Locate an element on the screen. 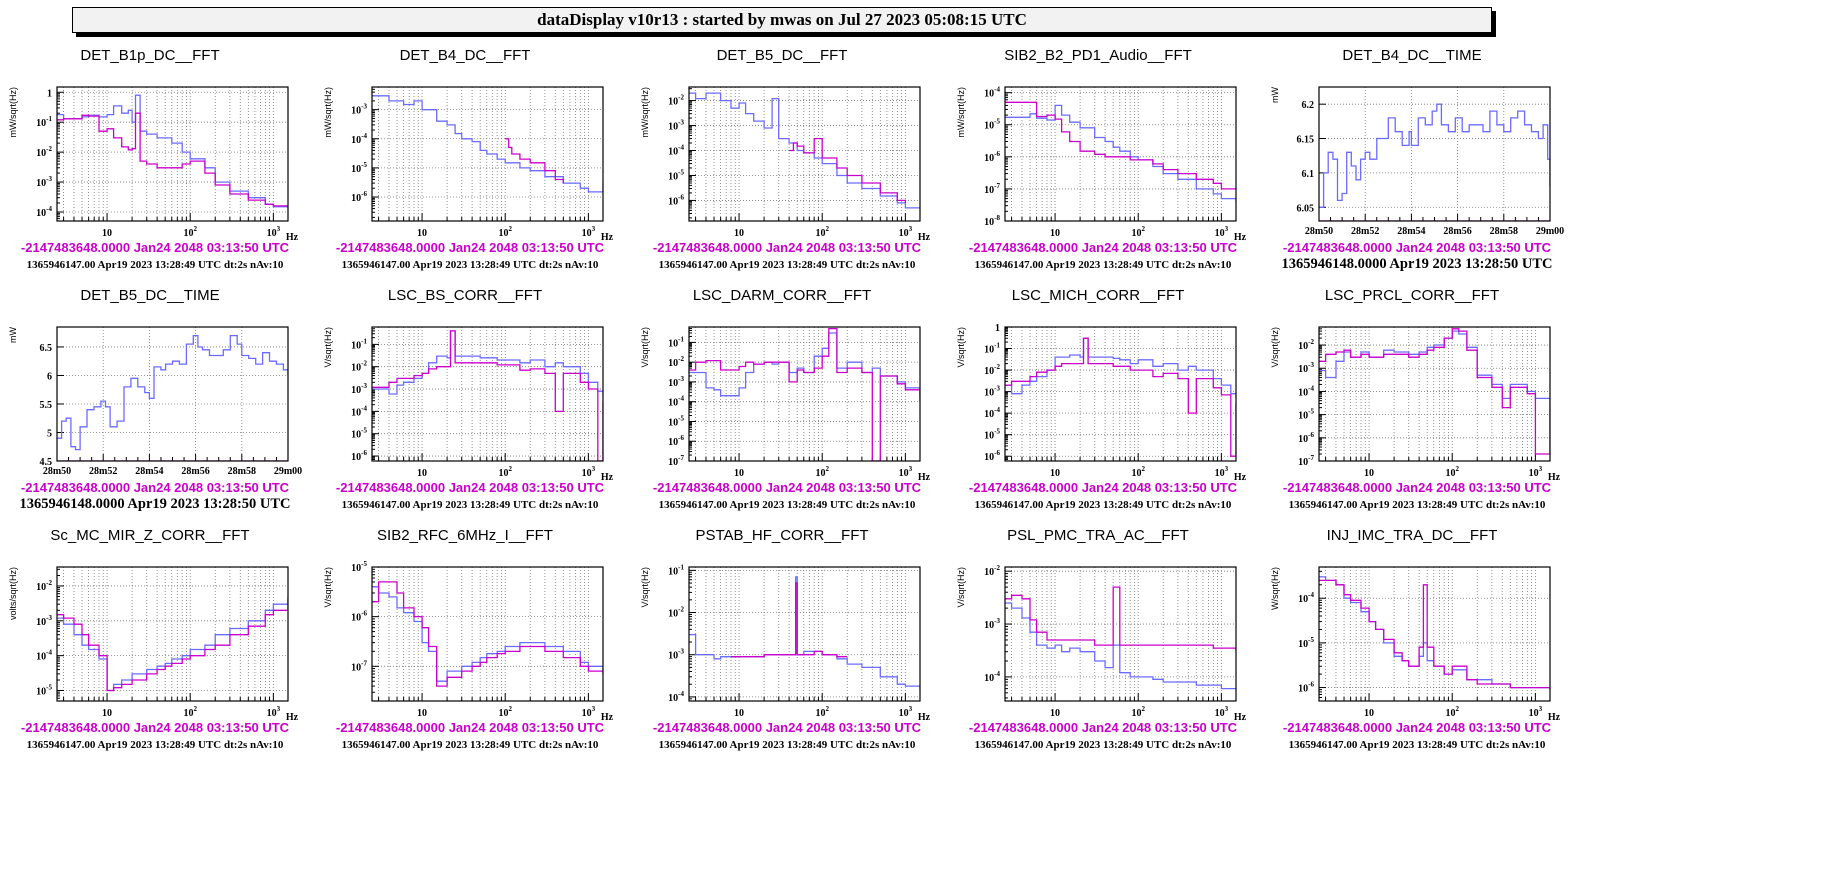 The width and height of the screenshot is (1833, 891). plot-title: SIB2_B2_PD1_Audio__FFT is located at coordinates (1098, 55).